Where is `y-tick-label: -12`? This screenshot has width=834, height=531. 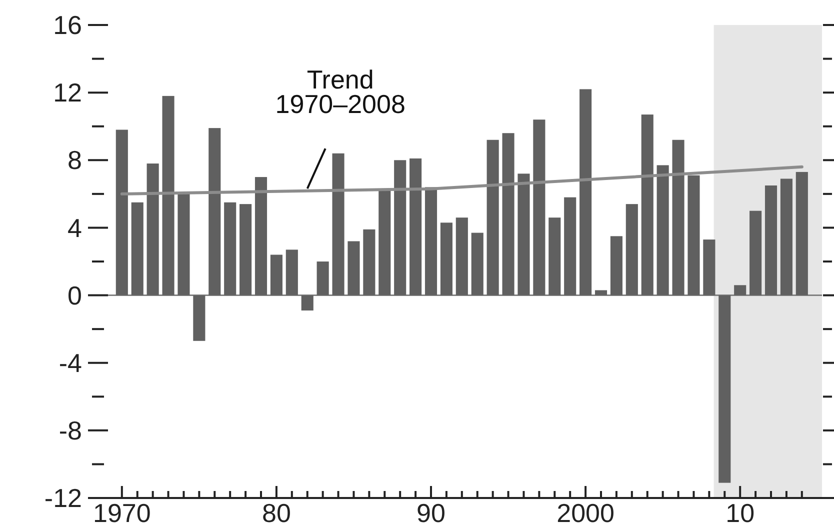
y-tick-label: -12 is located at coordinates (63, 498).